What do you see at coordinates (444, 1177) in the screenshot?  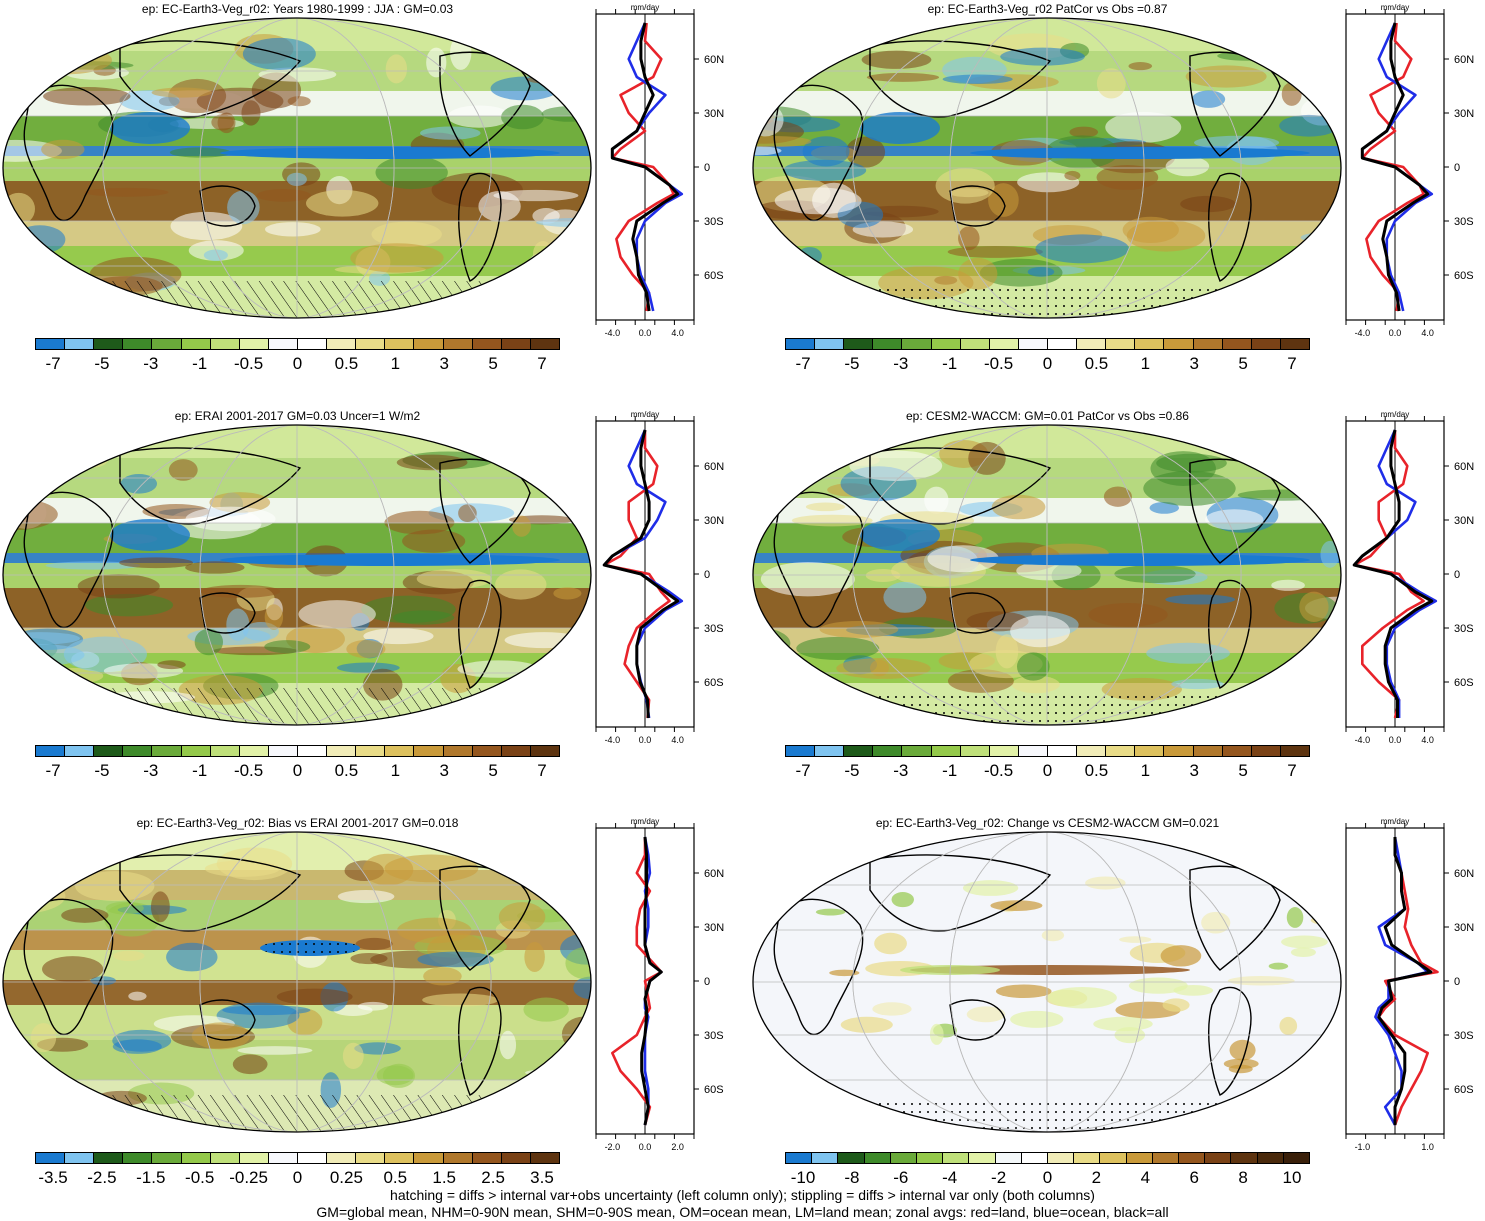 I see `colorbar-tick-label: 1.5` at bounding box center [444, 1177].